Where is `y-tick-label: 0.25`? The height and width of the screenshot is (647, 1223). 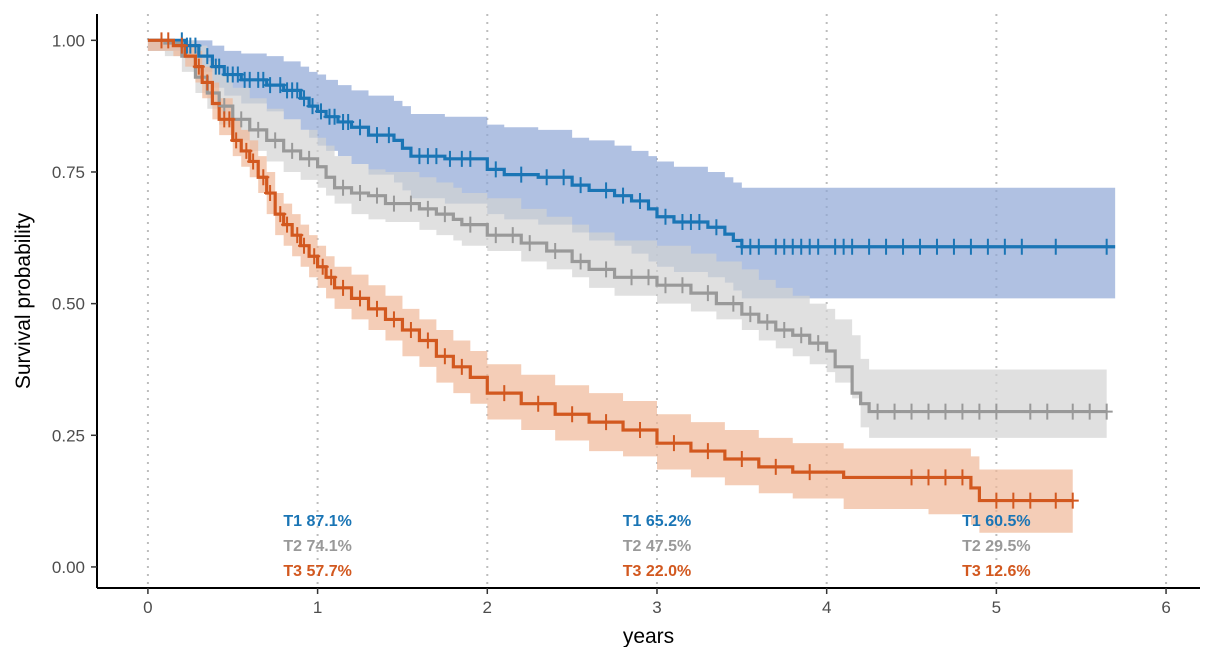 y-tick-label: 0.25 is located at coordinates (68, 435).